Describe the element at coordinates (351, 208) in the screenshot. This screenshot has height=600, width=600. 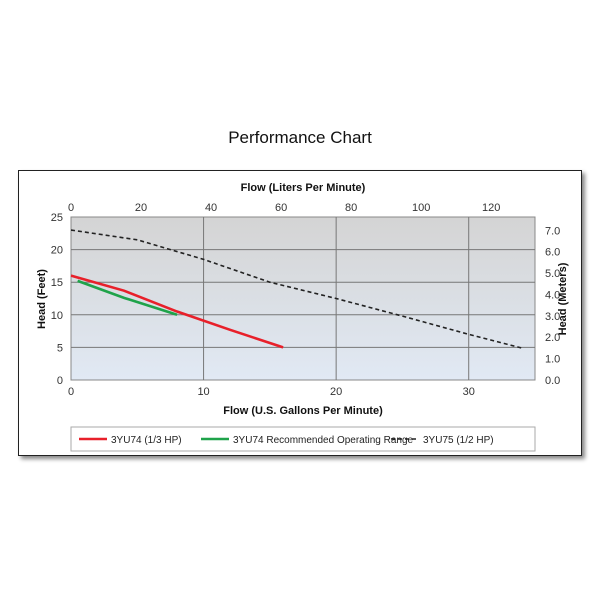
I see `x2-tick-label: 80` at that location.